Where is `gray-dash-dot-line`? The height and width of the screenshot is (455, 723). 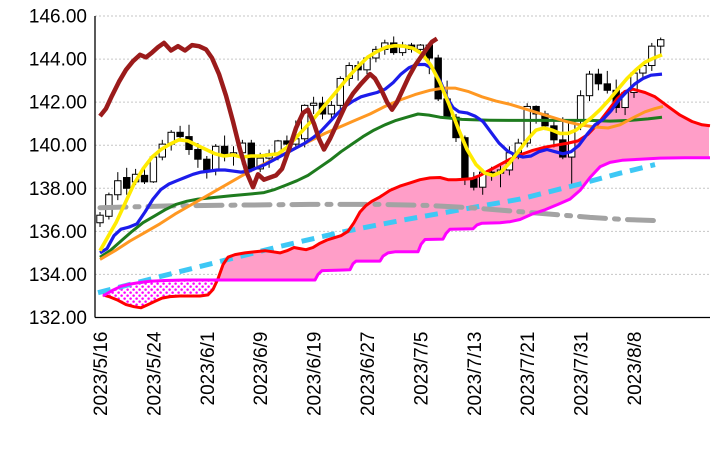
gray-dash-dot-line is located at coordinates (377, 212).